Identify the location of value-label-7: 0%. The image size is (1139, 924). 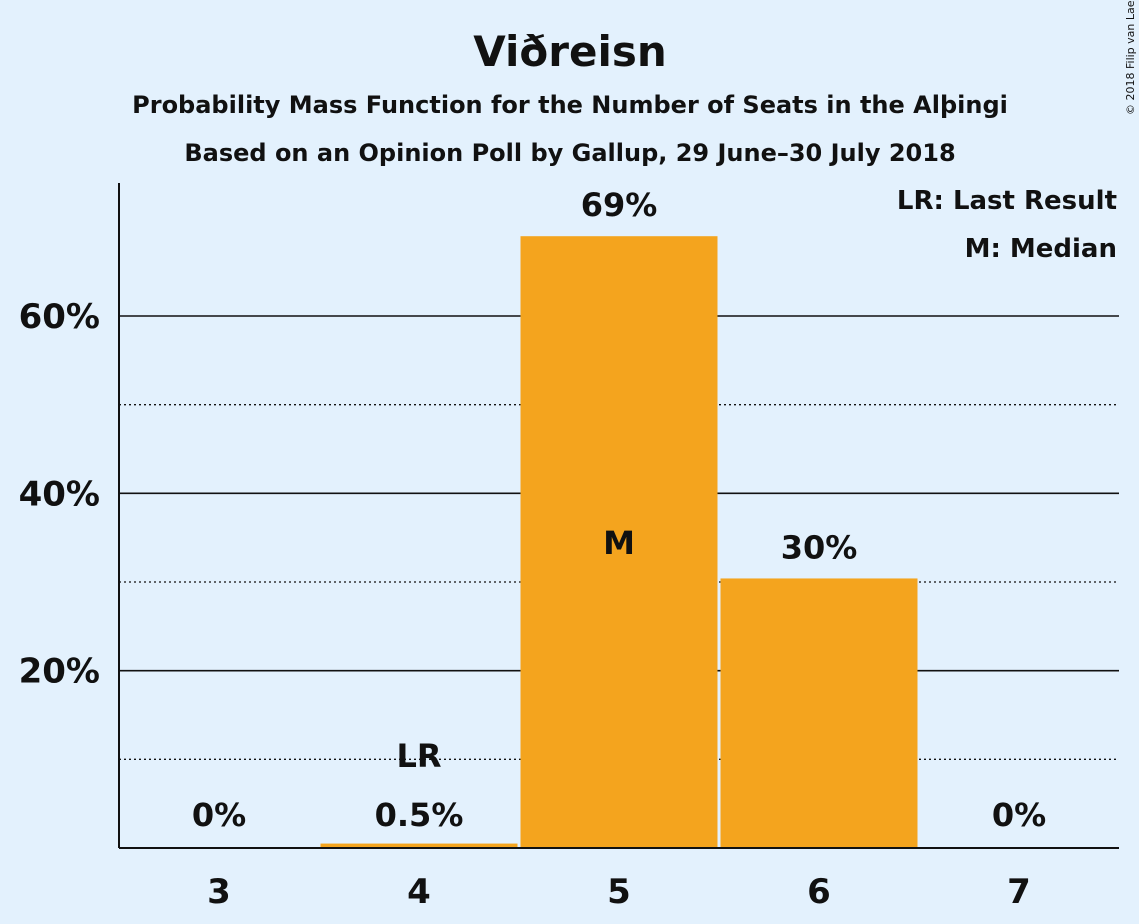
(1019, 815).